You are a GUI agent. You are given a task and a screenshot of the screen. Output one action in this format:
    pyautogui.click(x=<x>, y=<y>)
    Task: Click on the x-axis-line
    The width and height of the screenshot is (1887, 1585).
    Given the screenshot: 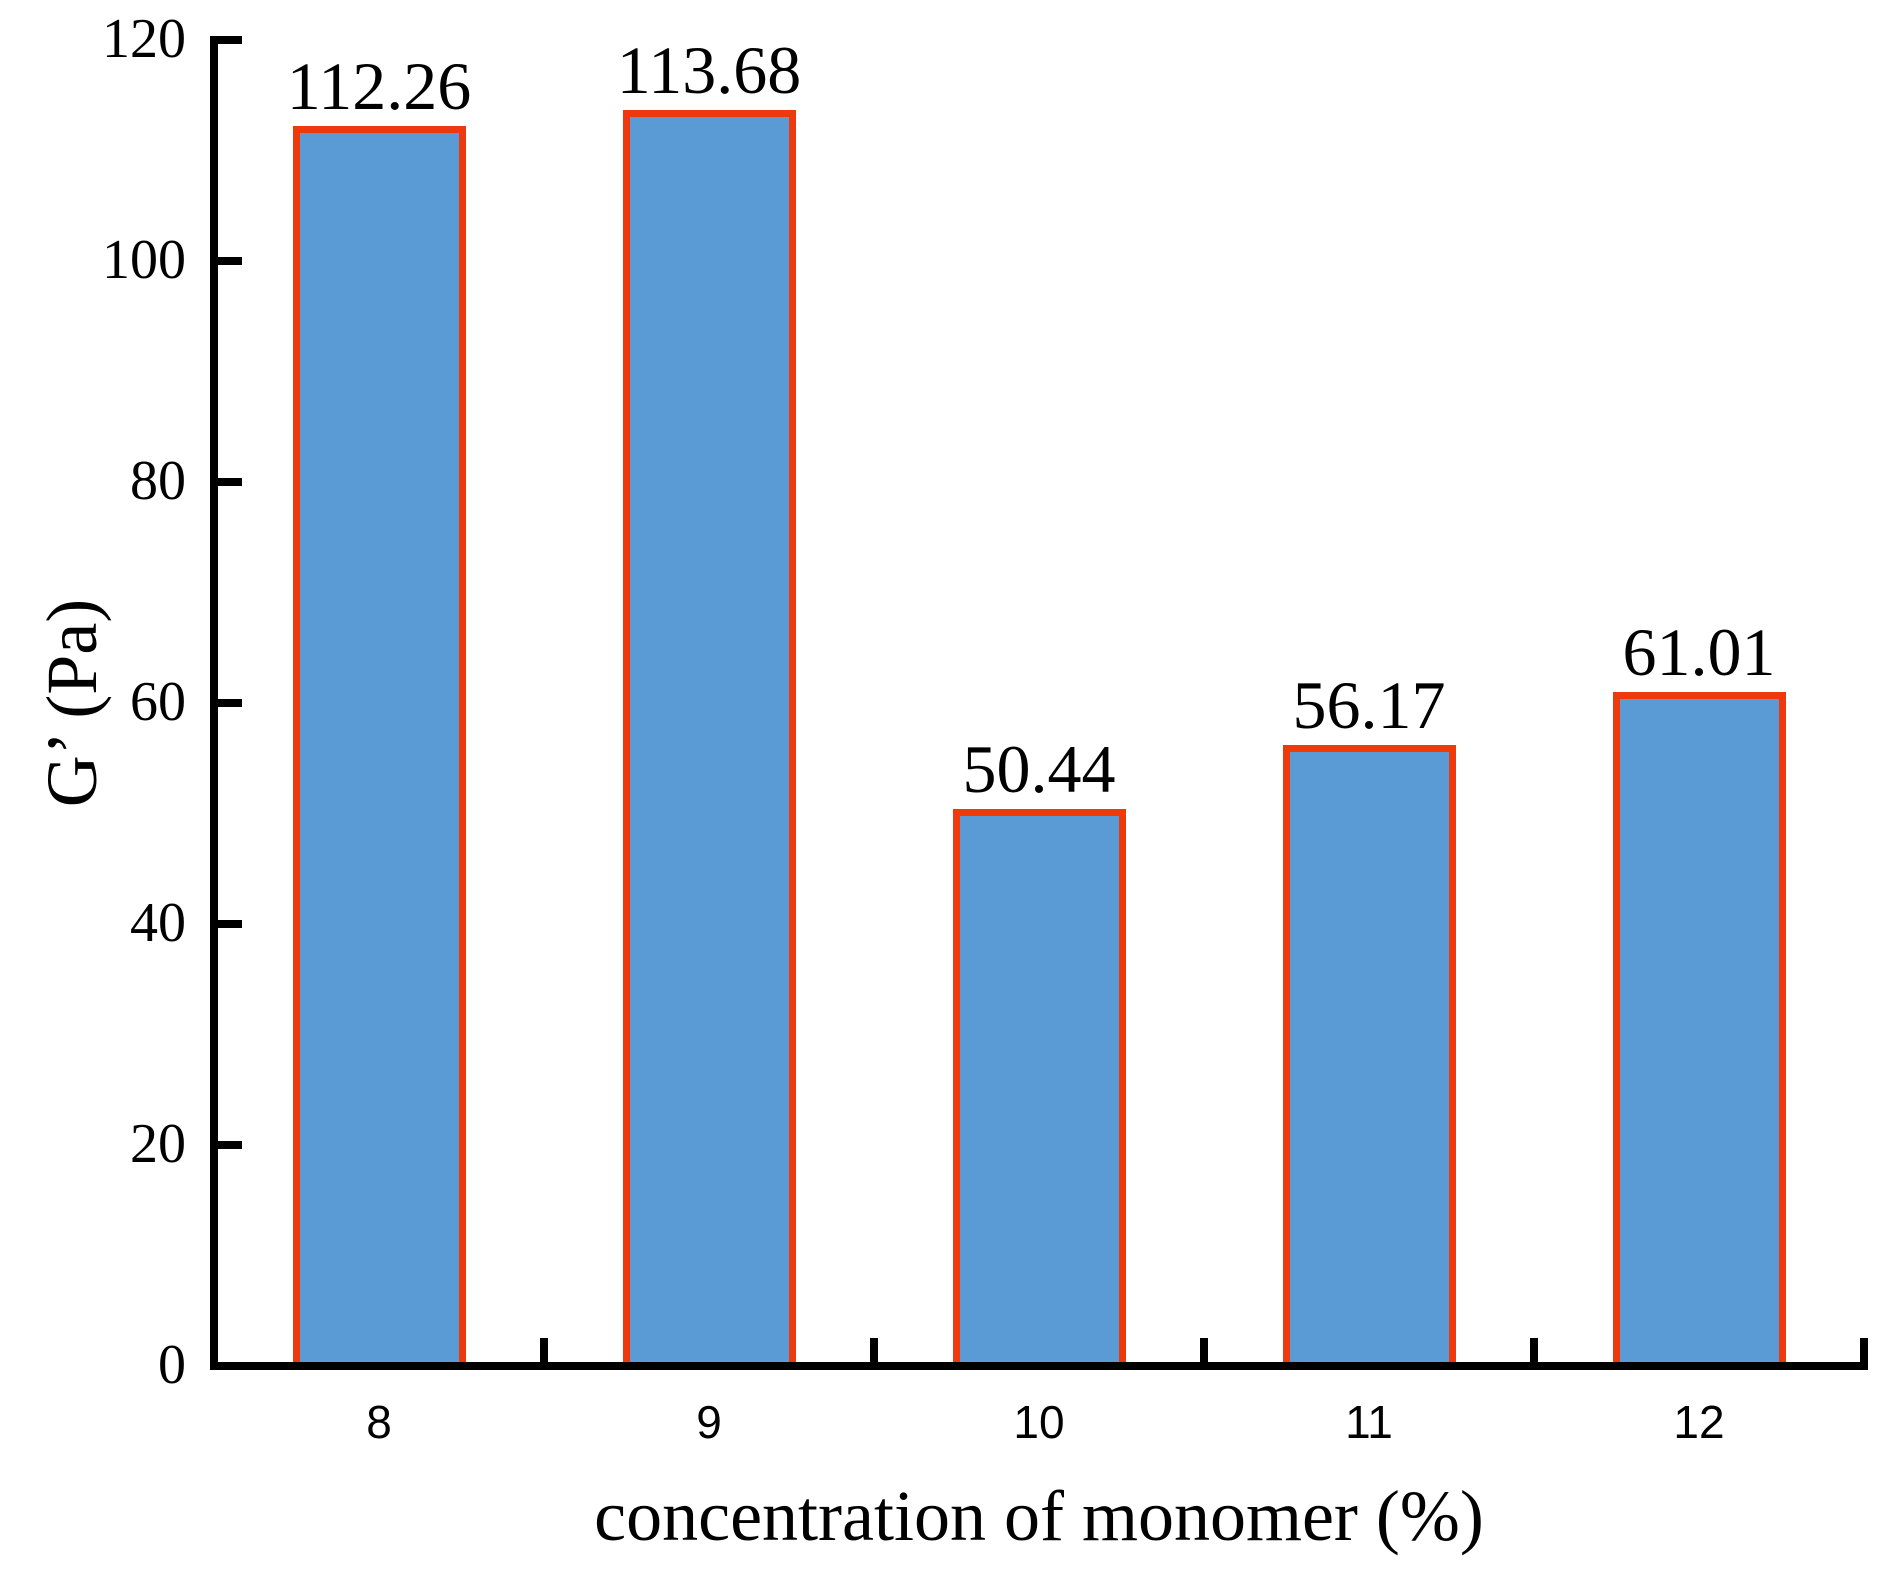 What is the action you would take?
    pyautogui.click(x=1039, y=1366)
    